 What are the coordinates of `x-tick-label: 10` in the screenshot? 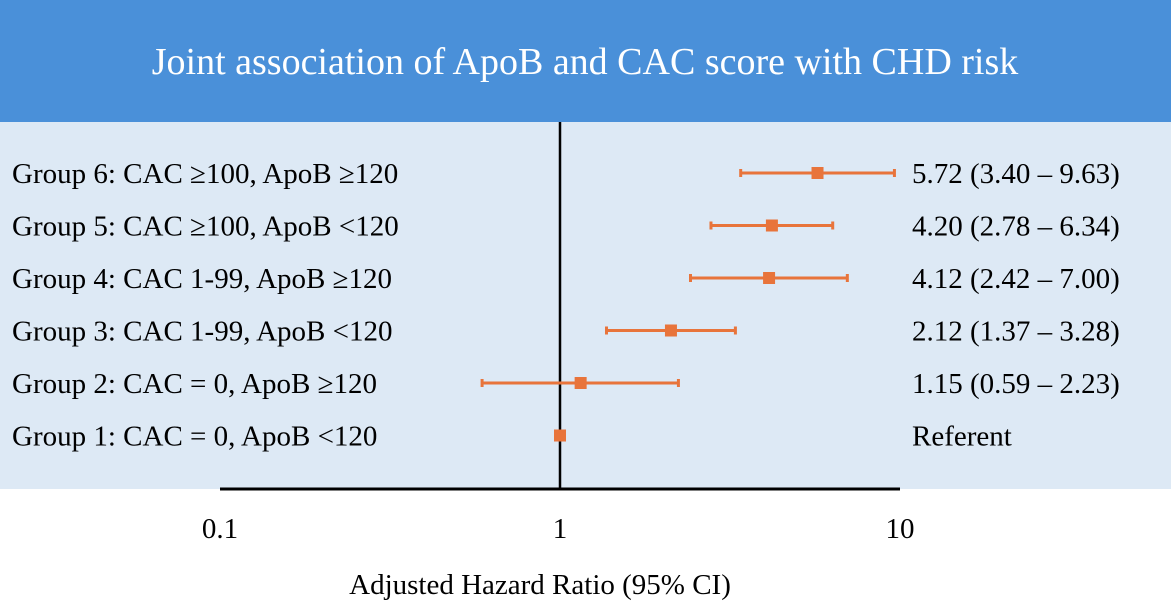 It's located at (900, 529).